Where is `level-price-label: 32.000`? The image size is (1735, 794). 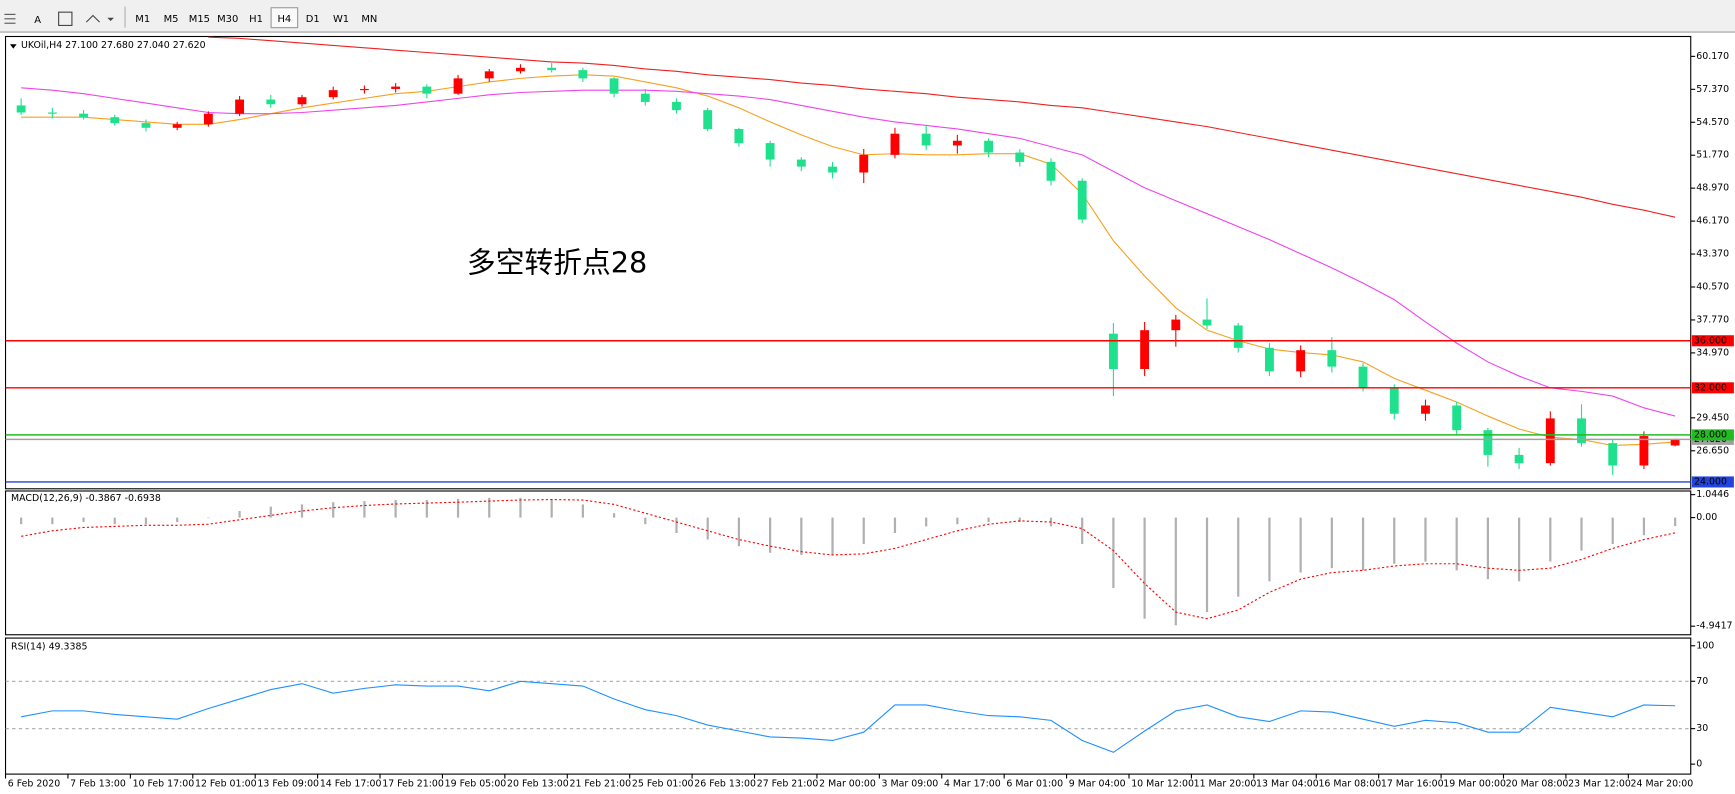 level-price-label: 32.000 is located at coordinates (1710, 387).